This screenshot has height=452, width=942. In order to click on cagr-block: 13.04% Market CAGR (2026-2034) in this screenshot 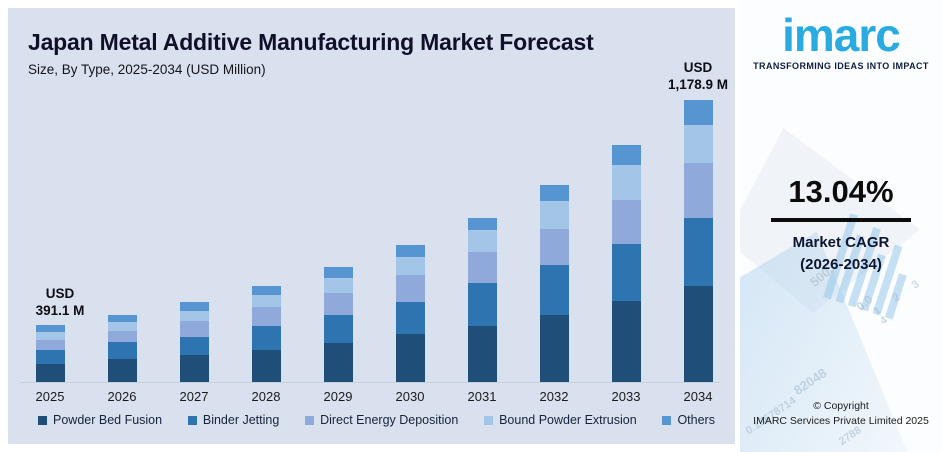, I will do `click(841, 223)`.